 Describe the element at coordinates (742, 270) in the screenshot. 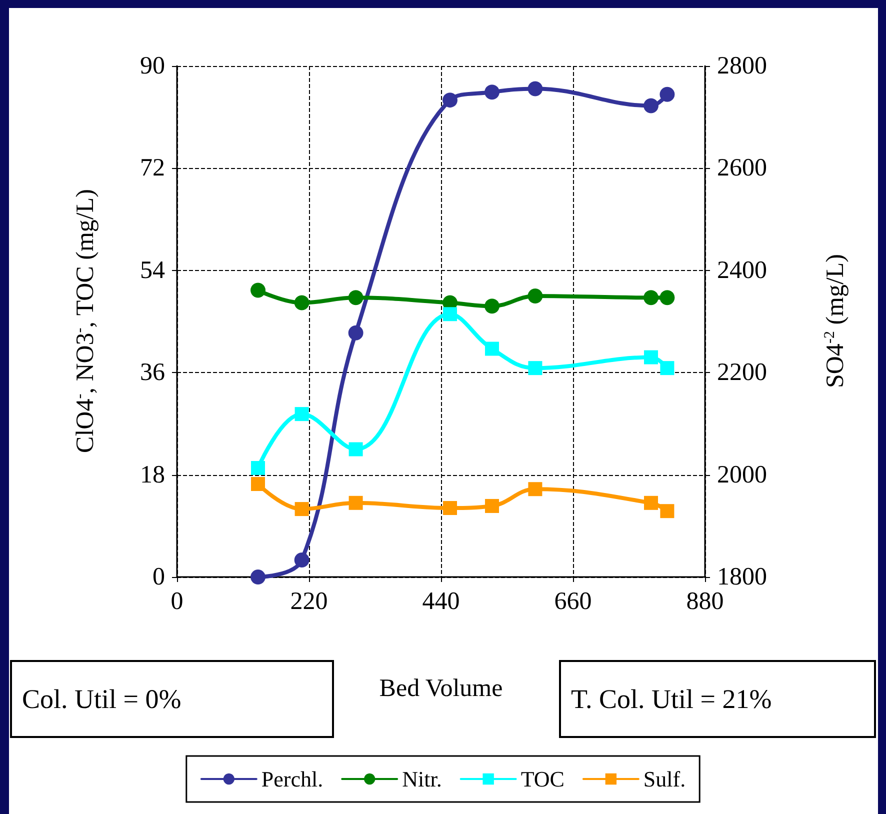

I see `y2-tick-label: 2400` at that location.